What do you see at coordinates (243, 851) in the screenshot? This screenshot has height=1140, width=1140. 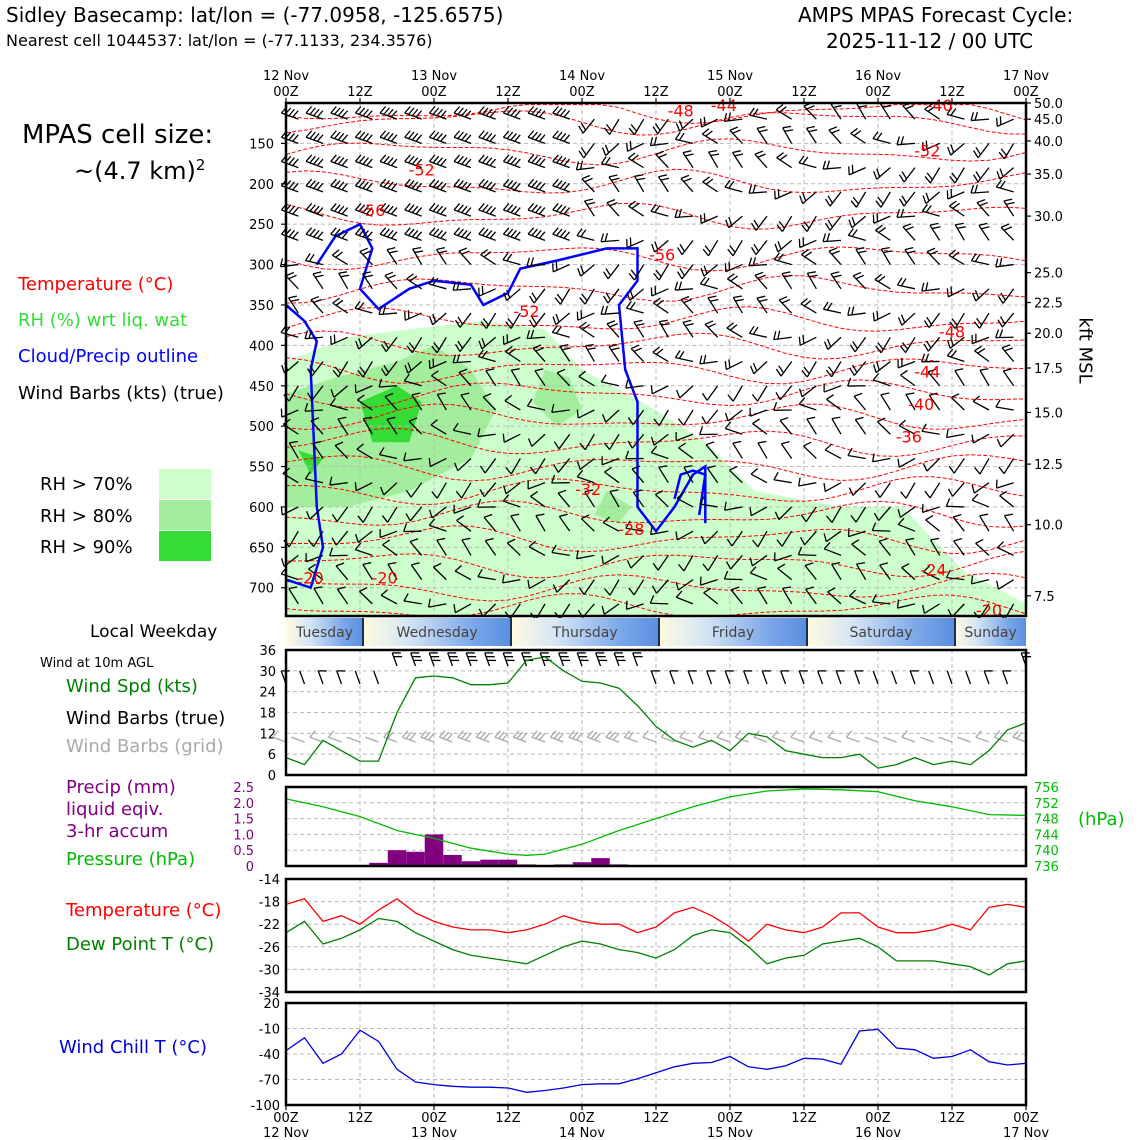 I see `precip-ytick-label: 0.5` at bounding box center [243, 851].